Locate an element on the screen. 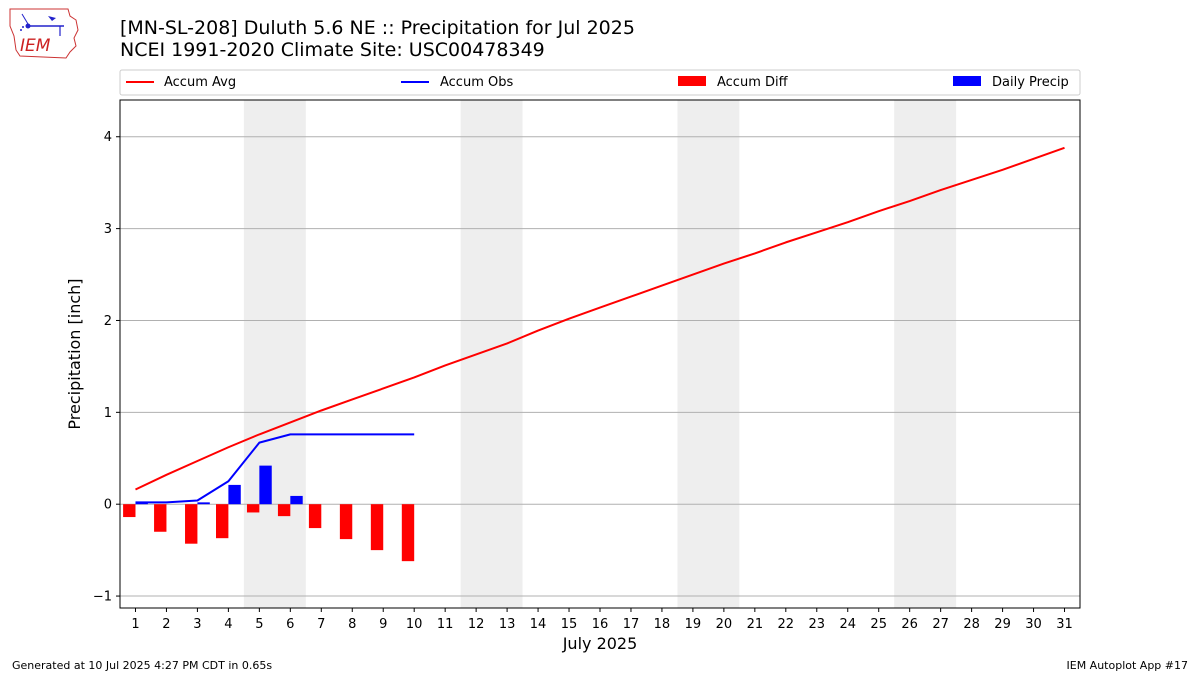 Image resolution: width=1200 pixels, height=675 pixels. accum-obs-line is located at coordinates (275, 468).